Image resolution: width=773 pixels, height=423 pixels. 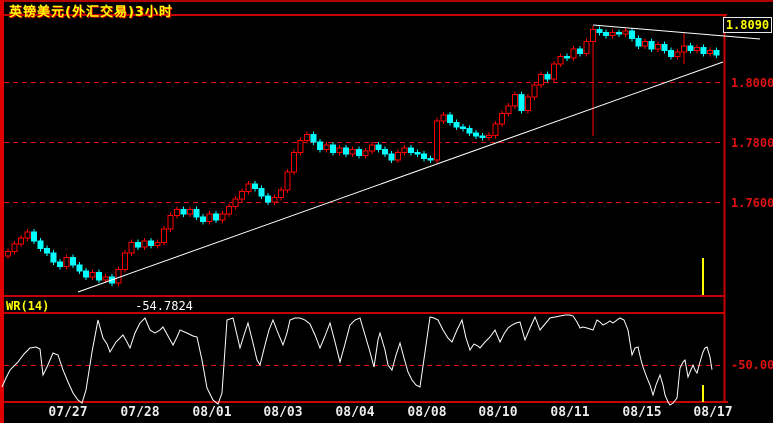 What do you see at coordinates (91, 12) in the screenshot?
I see `chart-title: 英镑美元(外汇交易)3小时` at bounding box center [91, 12].